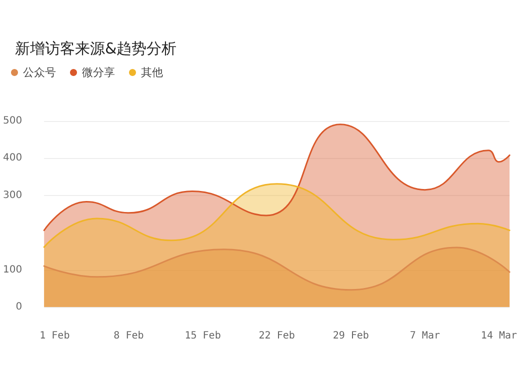  What do you see at coordinates (129, 336) in the screenshot?
I see `x-tick-label: 8 Feb` at bounding box center [129, 336].